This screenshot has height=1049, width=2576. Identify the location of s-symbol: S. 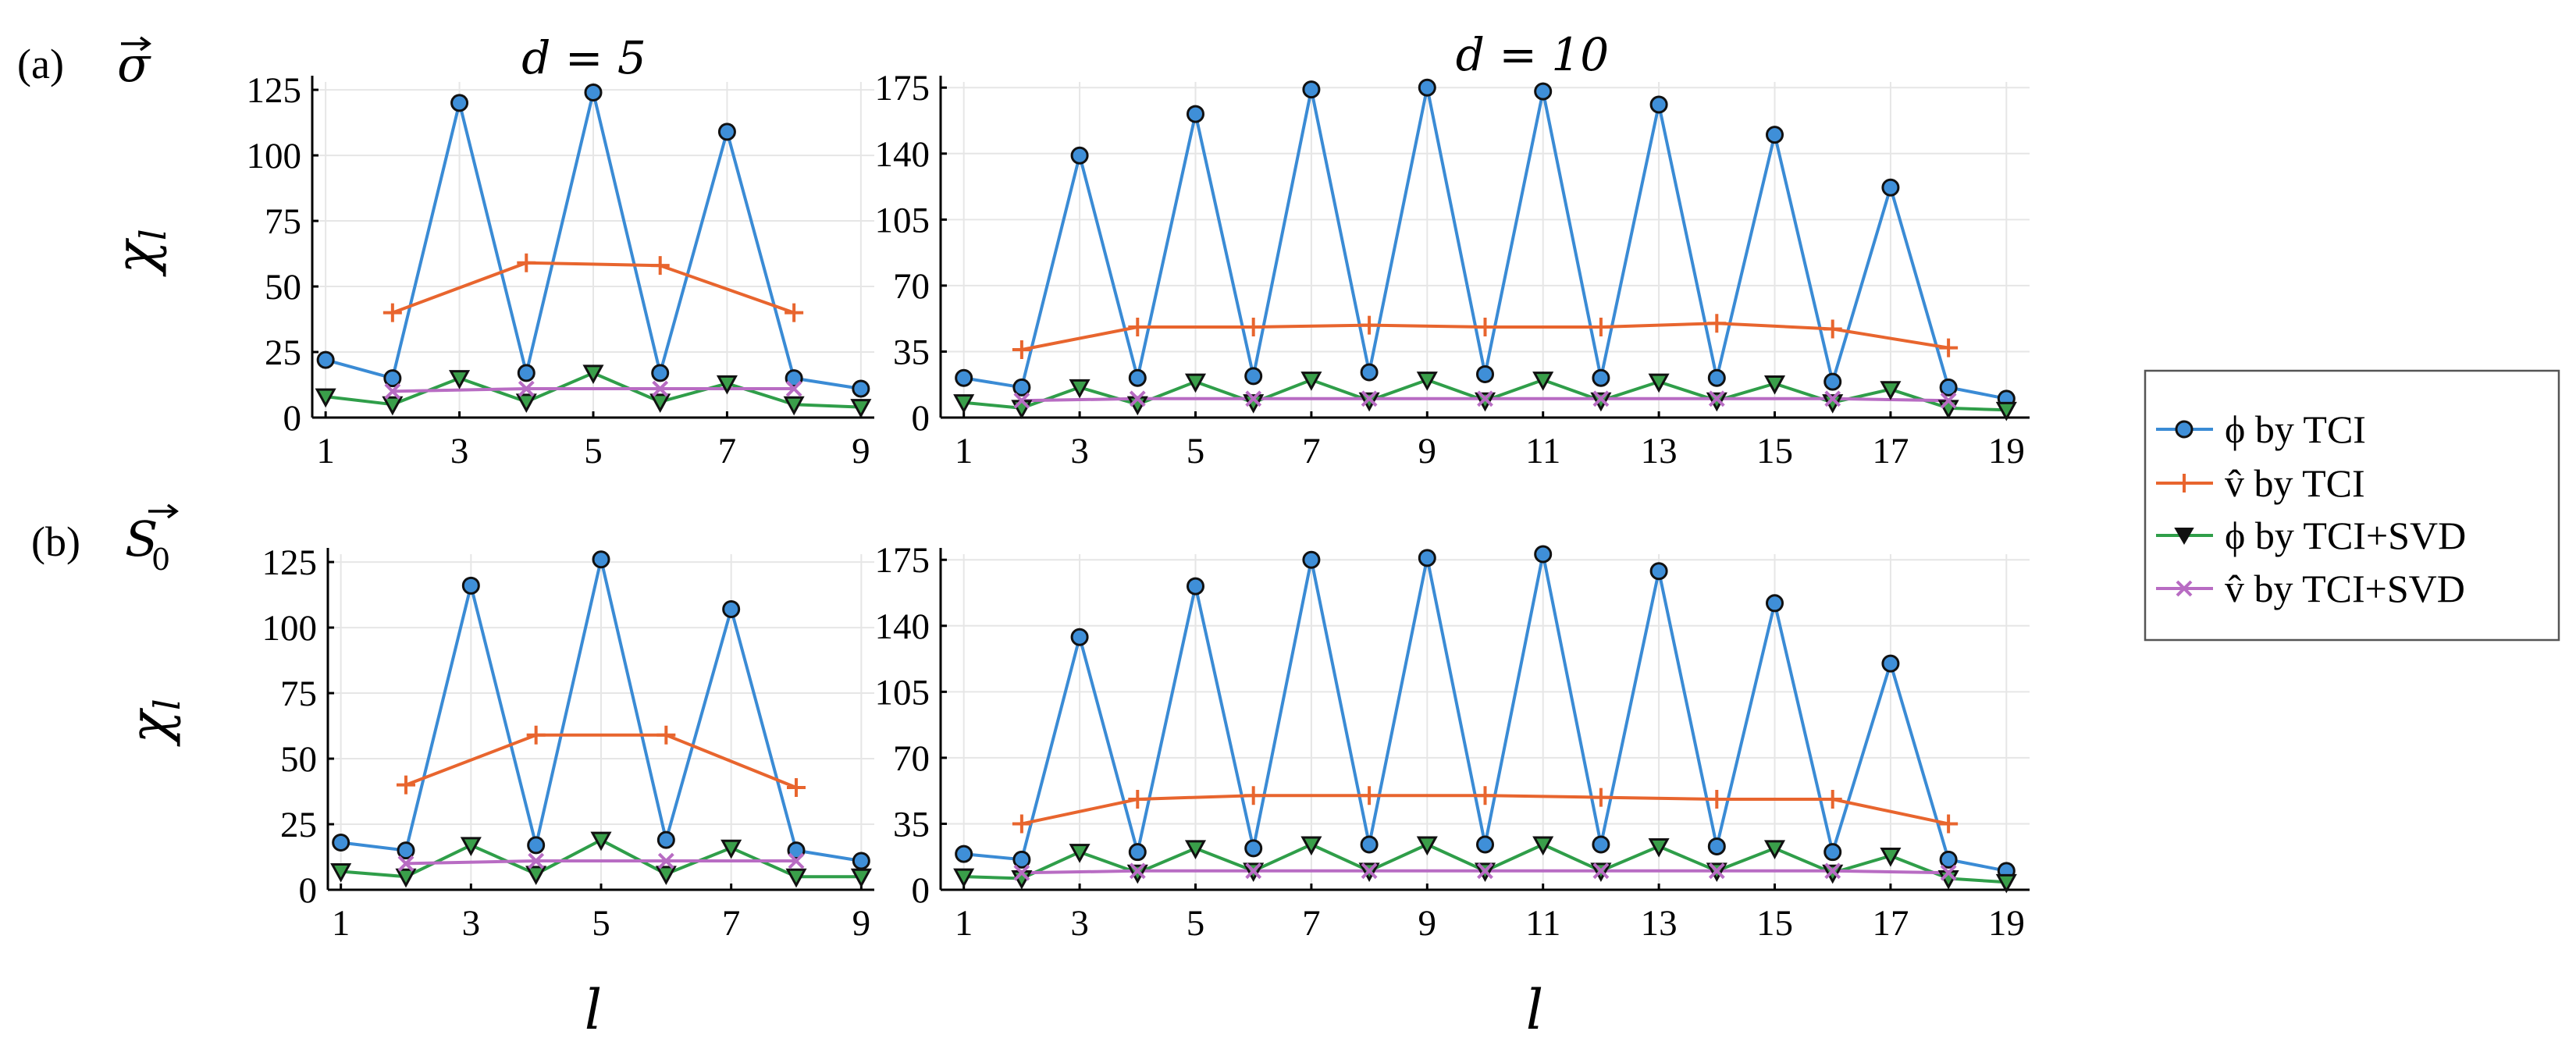
(141, 538).